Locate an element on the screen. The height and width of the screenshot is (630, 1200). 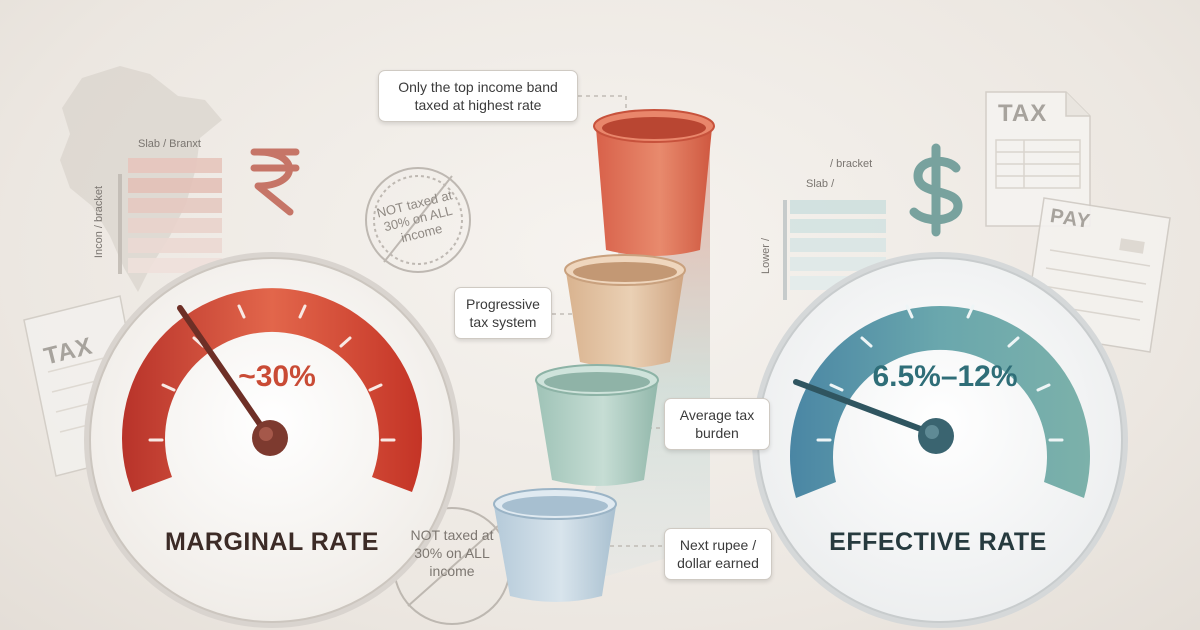
tax-document-icon-right is located at coordinates (1038, 159).